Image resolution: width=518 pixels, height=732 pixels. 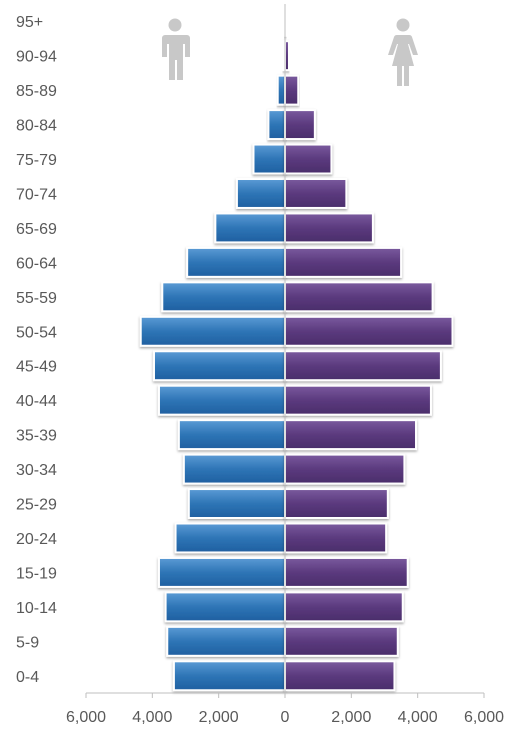 I want to click on category-label: 75-79, so click(x=36, y=160).